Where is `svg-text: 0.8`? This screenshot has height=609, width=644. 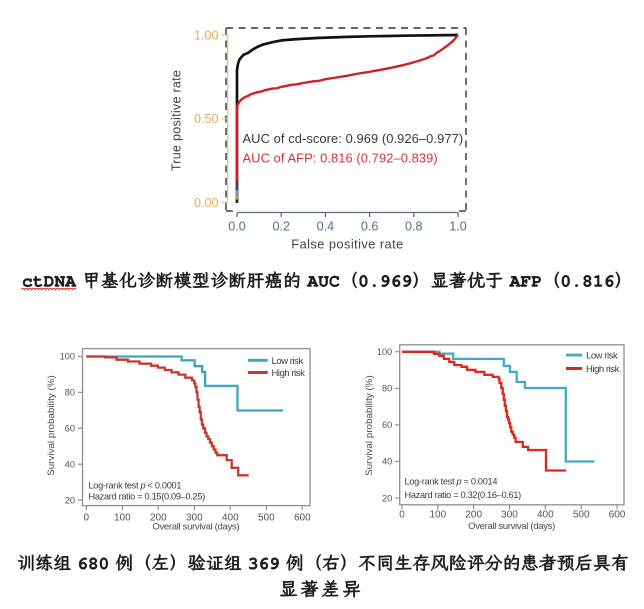 svg-text: 0.8 is located at coordinates (414, 227).